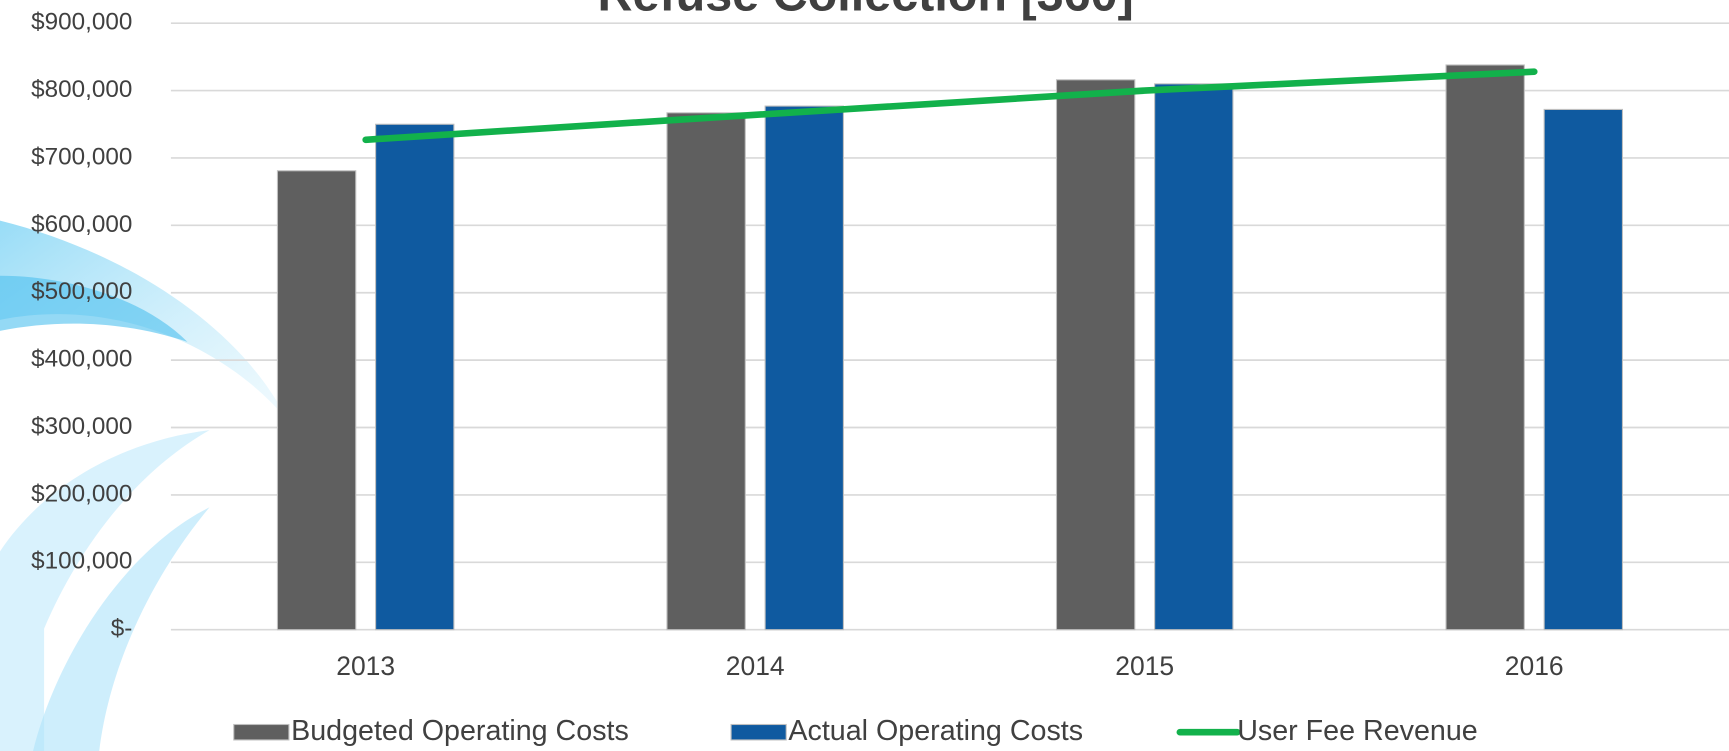  Describe the element at coordinates (81, 291) in the screenshot. I see `y-tick-label: $500,000` at that location.